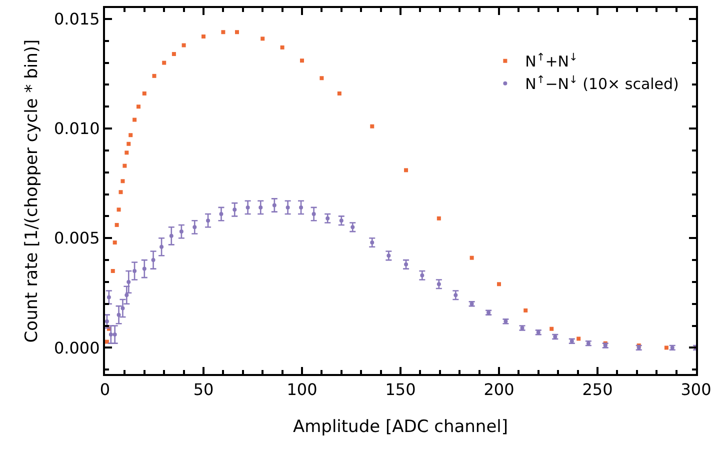 This screenshot has height=462, width=717. What do you see at coordinates (696, 390) in the screenshot?
I see `x-tick-label: 300` at bounding box center [696, 390].